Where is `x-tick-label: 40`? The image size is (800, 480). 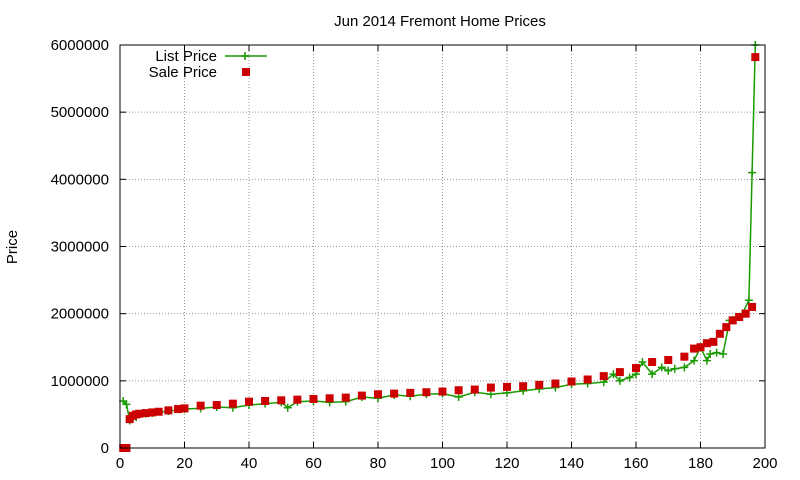 x-tick-label: 40 is located at coordinates (249, 463).